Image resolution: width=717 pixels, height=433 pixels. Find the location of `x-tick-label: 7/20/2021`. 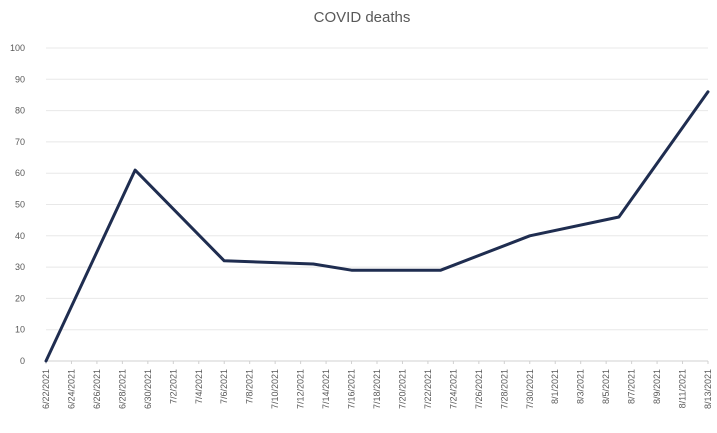

x-tick-label: 7/20/2021 is located at coordinates (402, 389).